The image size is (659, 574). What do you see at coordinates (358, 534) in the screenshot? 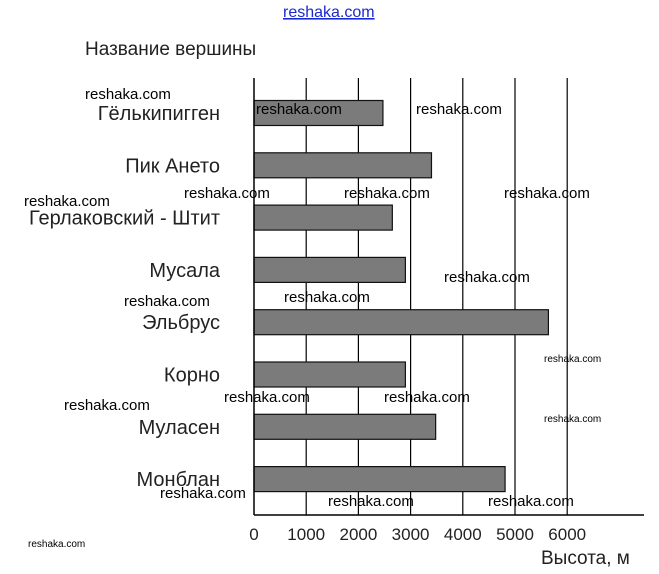
I see `x-tick-label: 2000` at bounding box center [358, 534].